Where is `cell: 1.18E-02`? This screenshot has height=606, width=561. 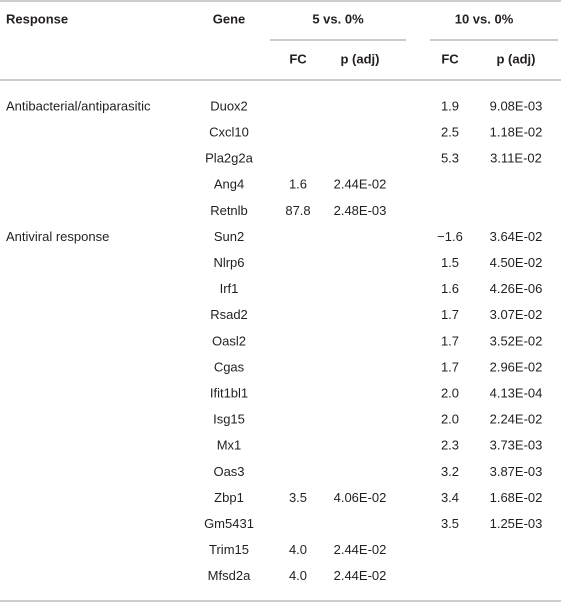
cell: 1.18E-02 is located at coordinates (516, 132).